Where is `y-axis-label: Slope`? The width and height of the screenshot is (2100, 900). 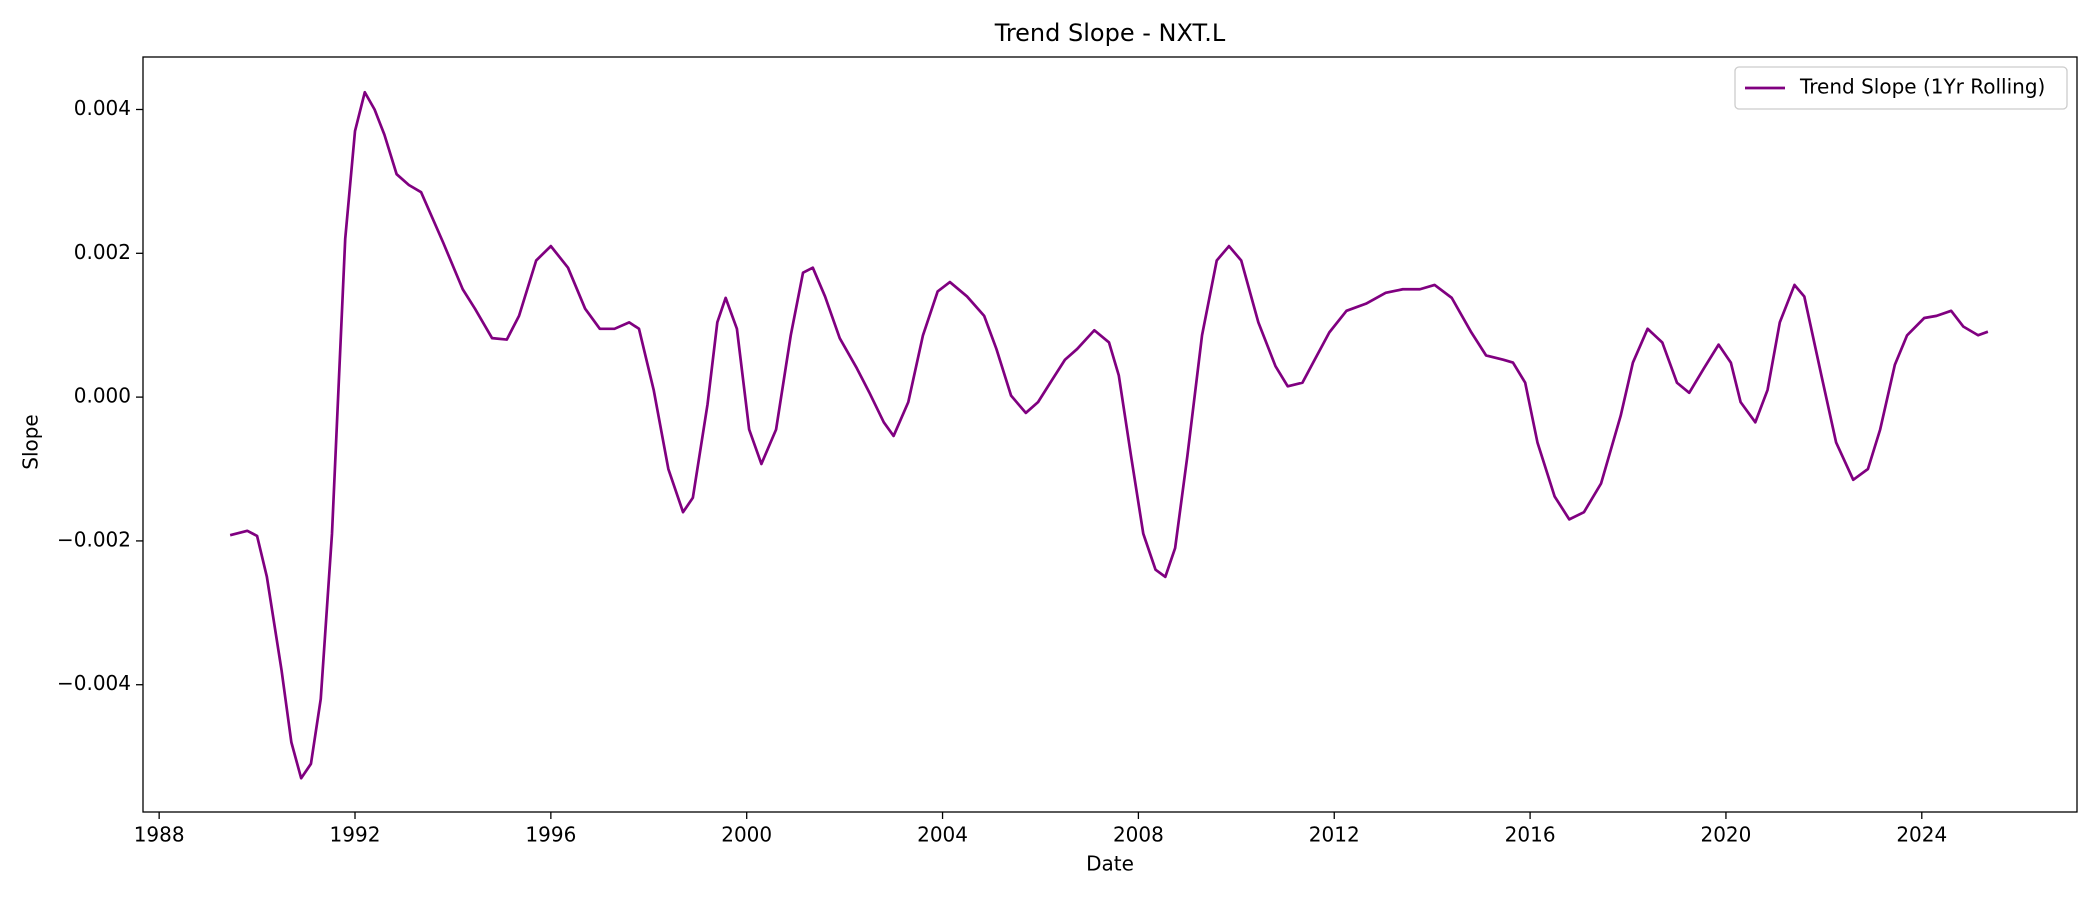
y-axis-label: Slope is located at coordinates (31, 442).